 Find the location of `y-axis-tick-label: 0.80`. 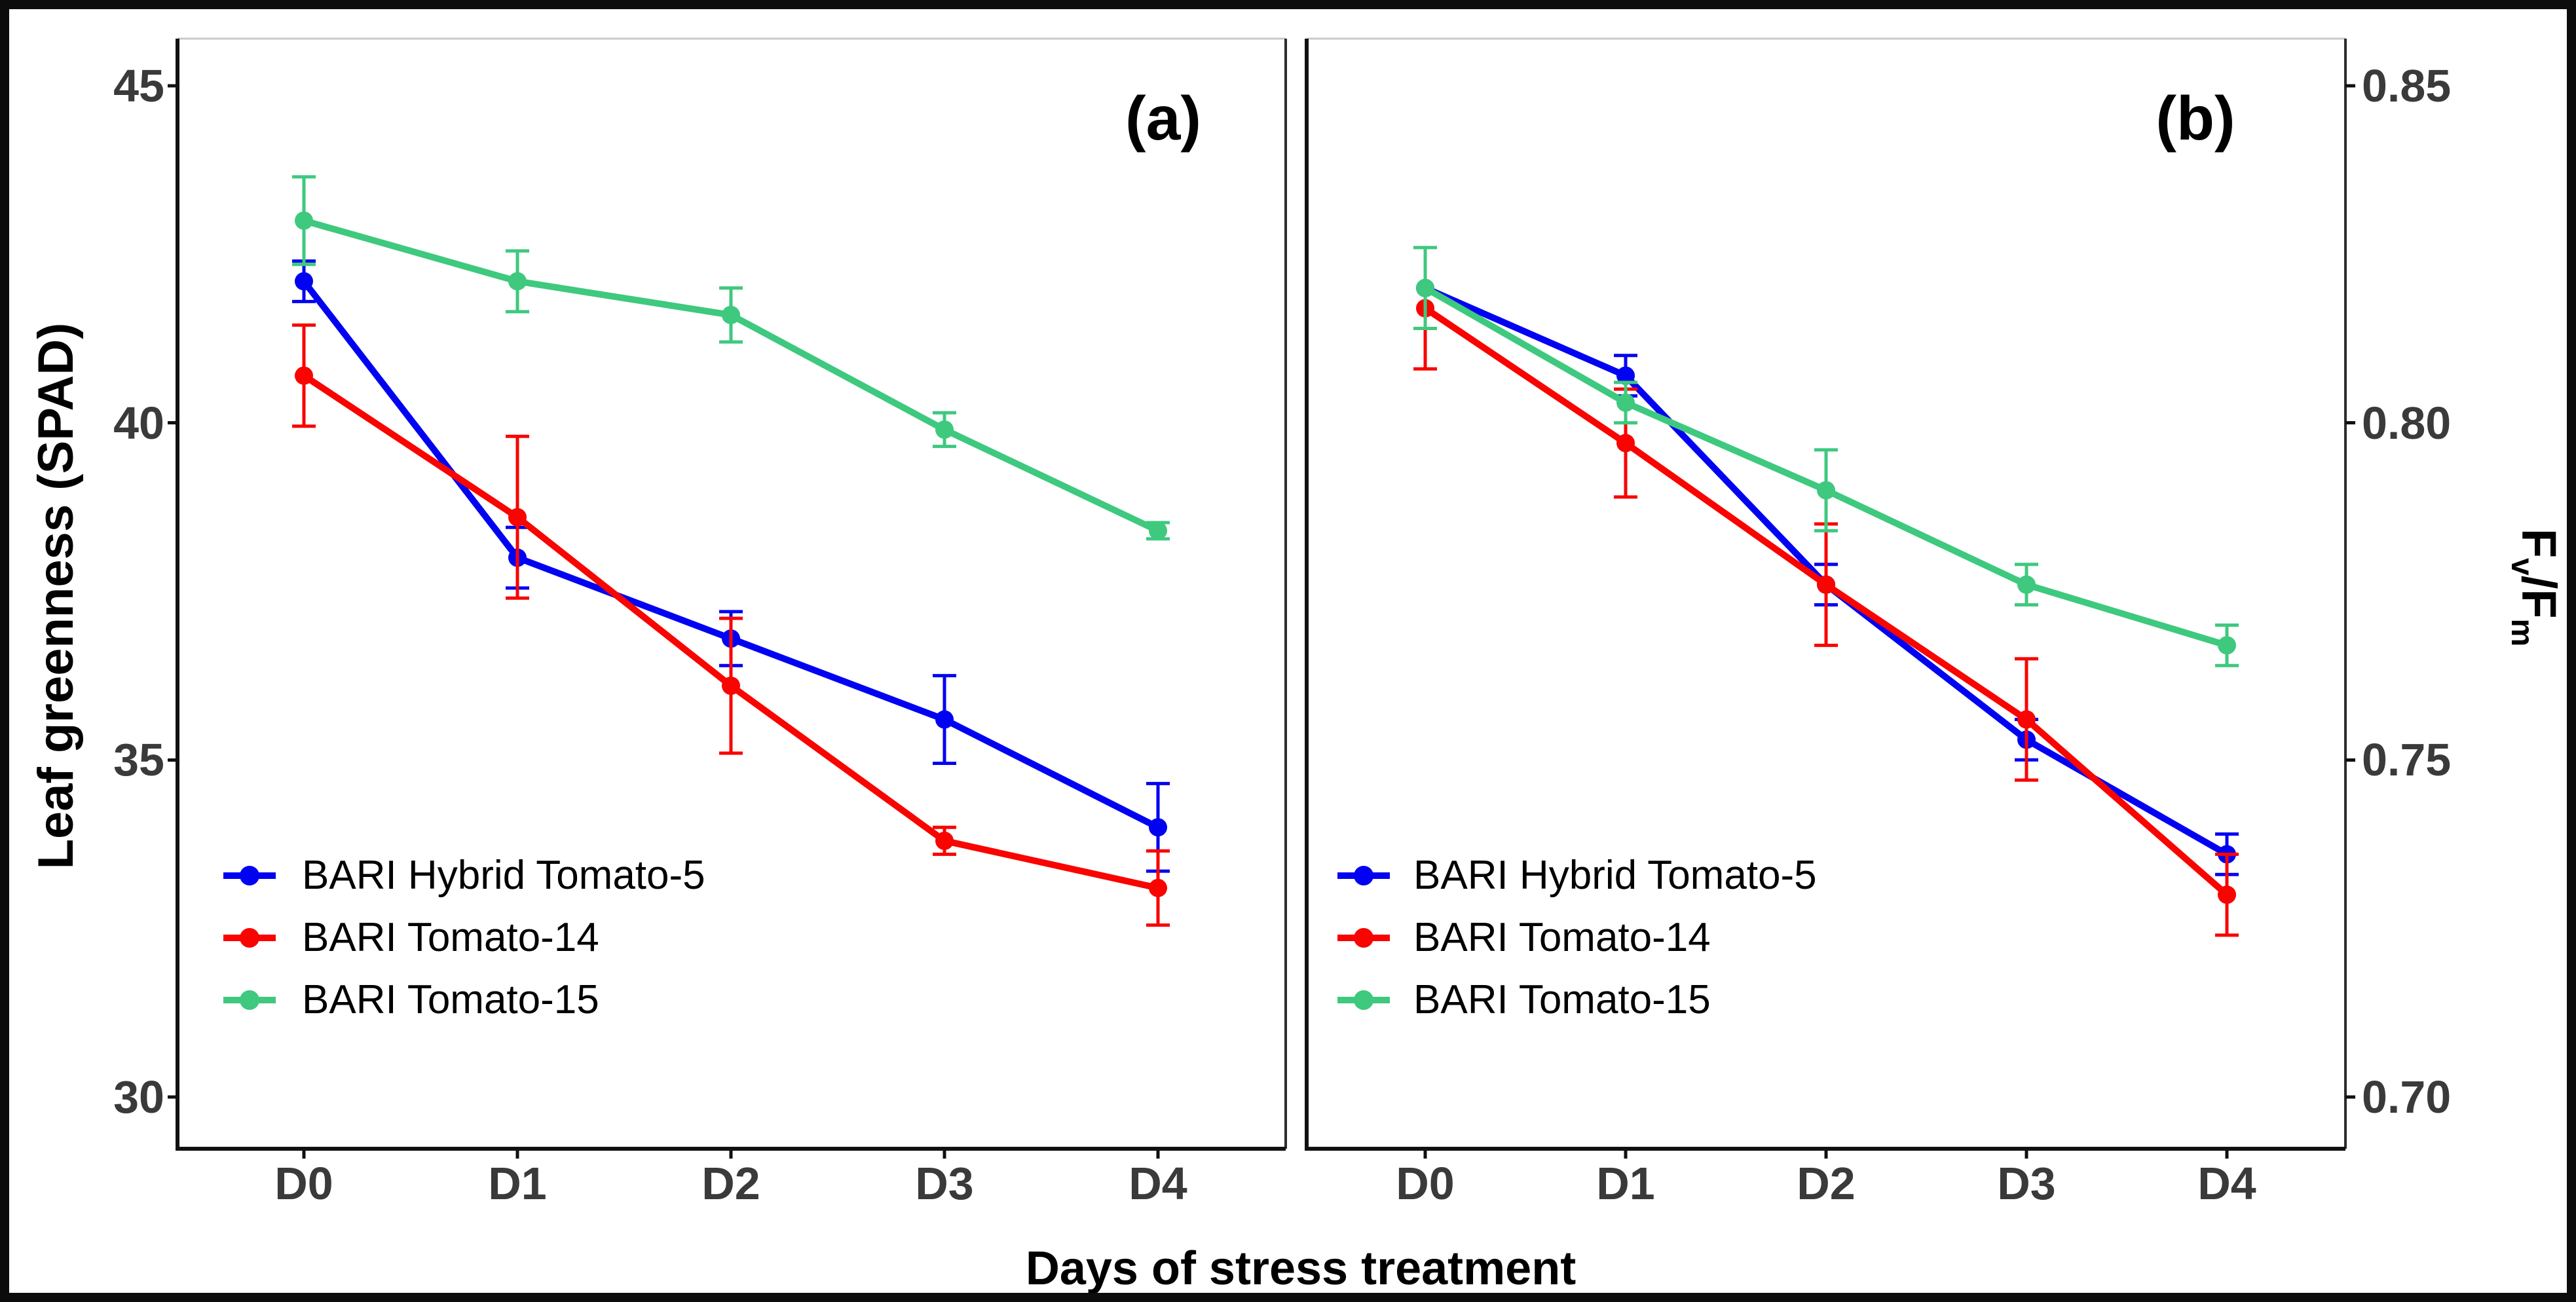

y-axis-tick-label: 0.80 is located at coordinates (2407, 423).